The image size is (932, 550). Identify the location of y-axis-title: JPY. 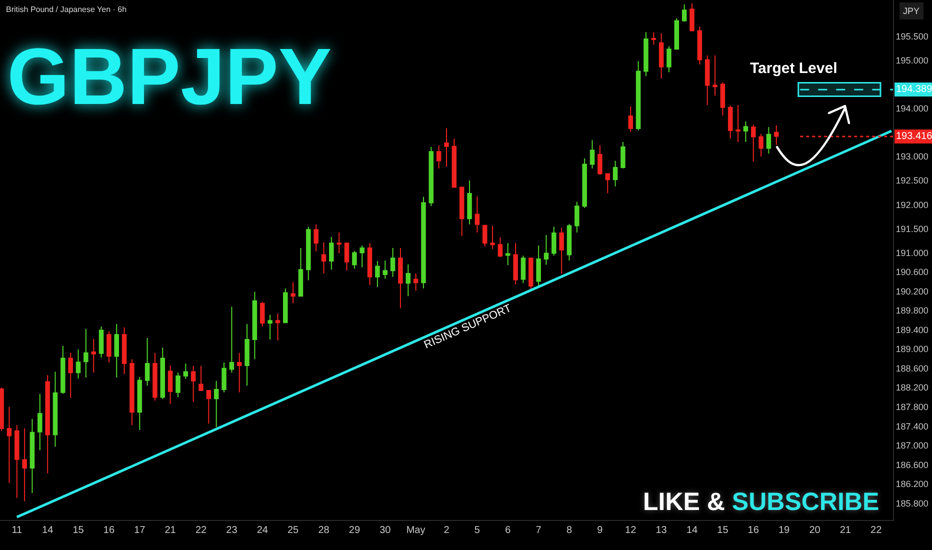
(911, 11).